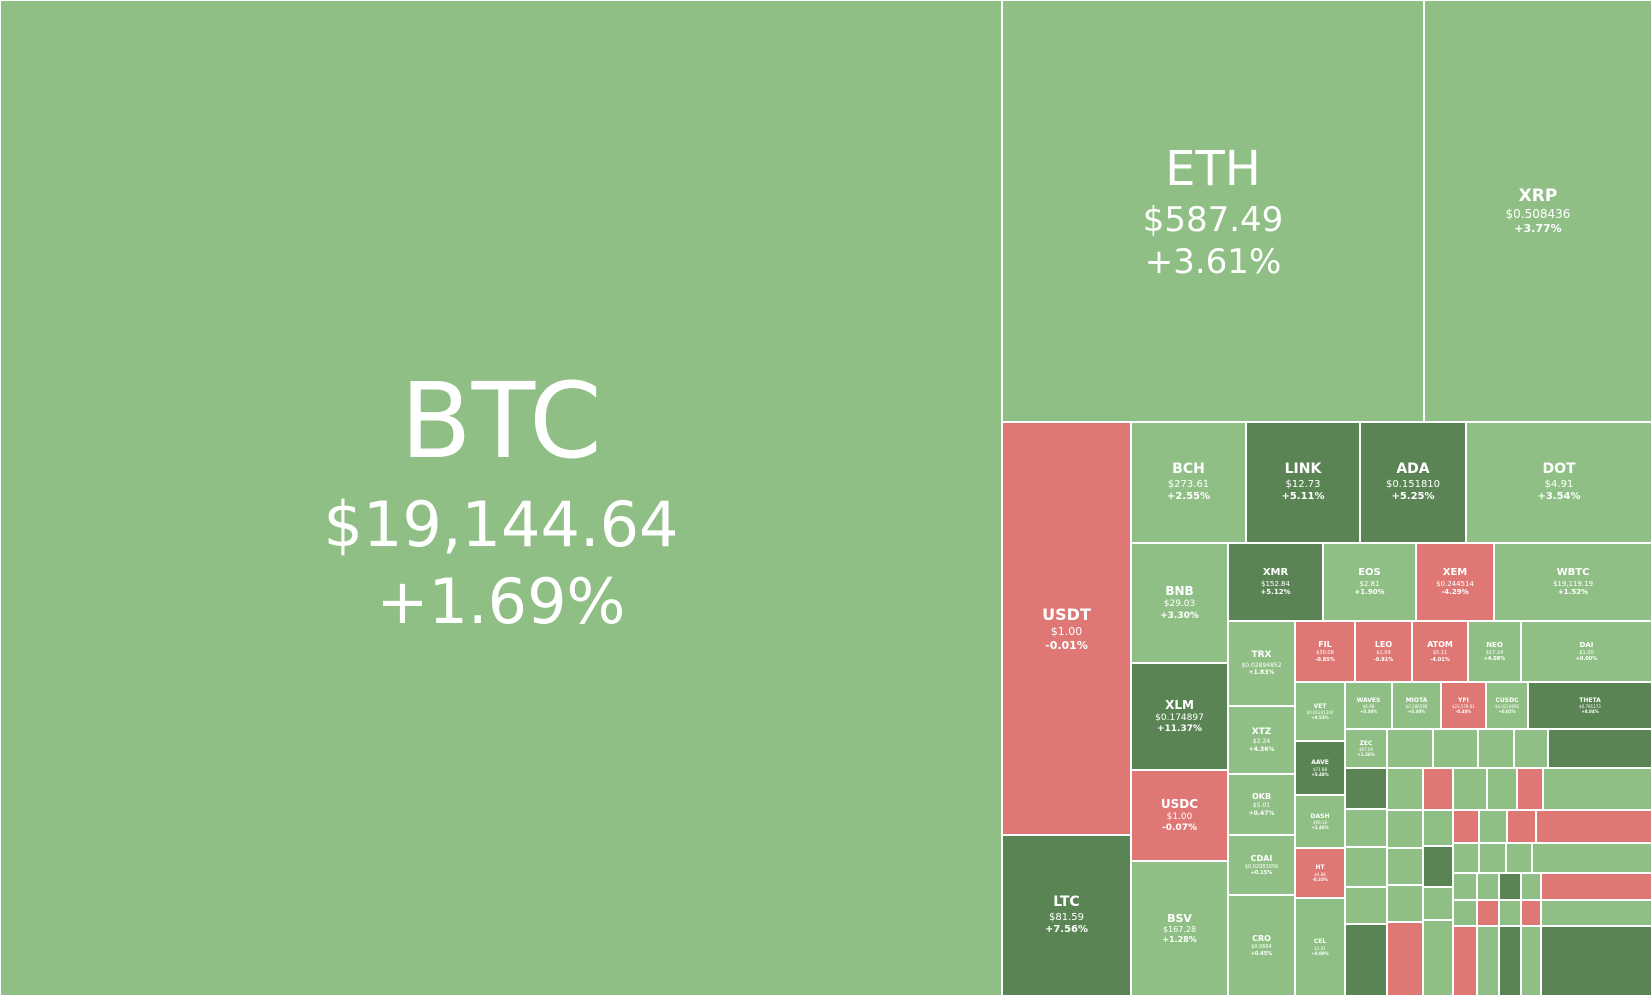  Describe the element at coordinates (1559, 482) in the screenshot. I see `tile-dot: DOT $4.91 +3.54%` at that location.